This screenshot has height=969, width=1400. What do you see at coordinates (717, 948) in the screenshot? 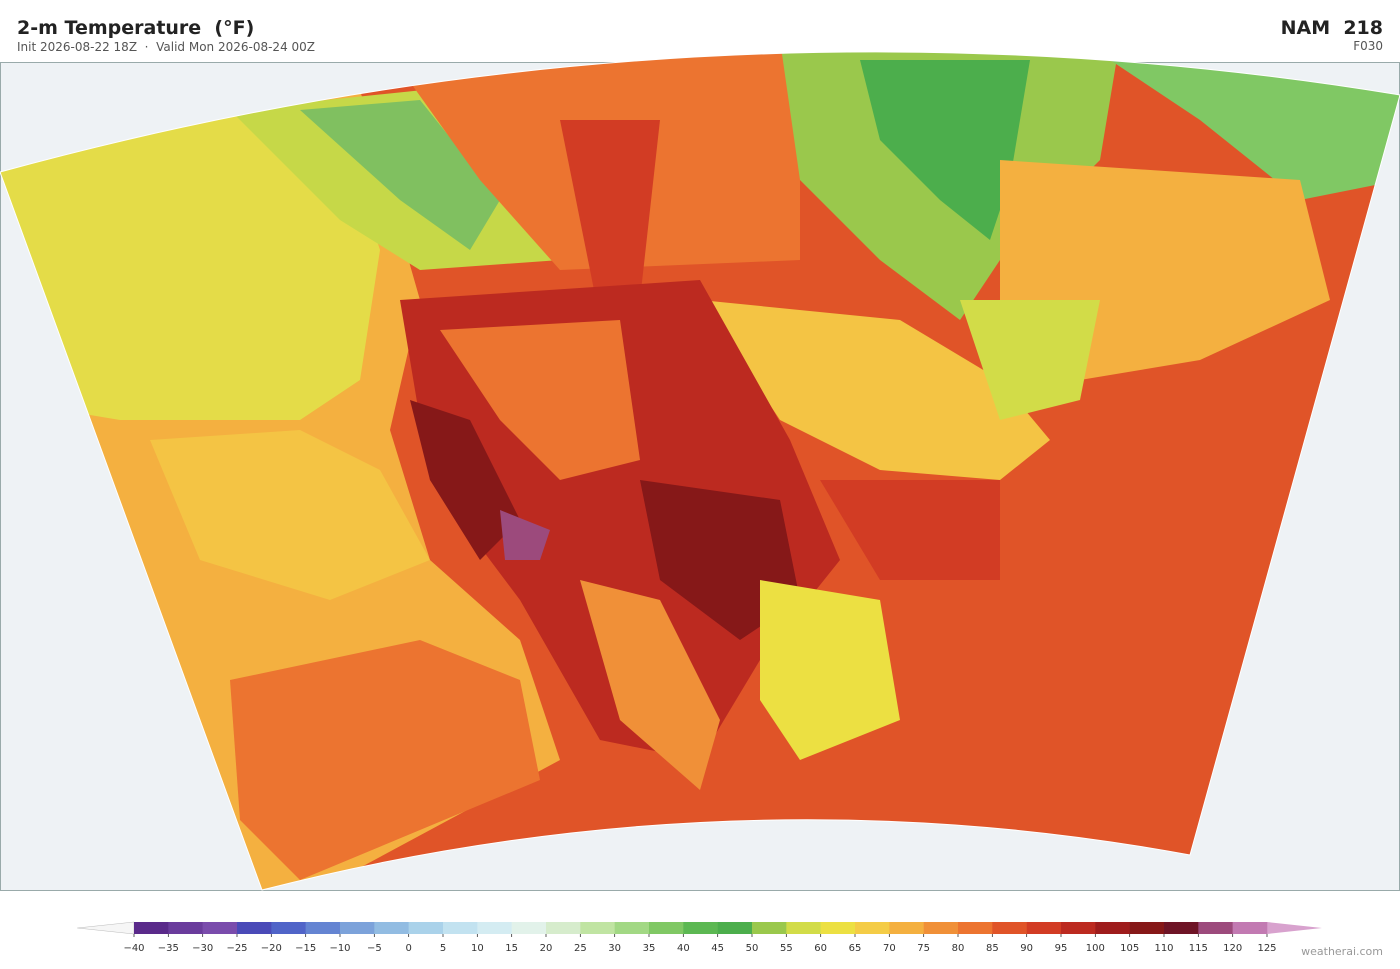
I see `colorbar-tick-label: 45` at bounding box center [717, 948].